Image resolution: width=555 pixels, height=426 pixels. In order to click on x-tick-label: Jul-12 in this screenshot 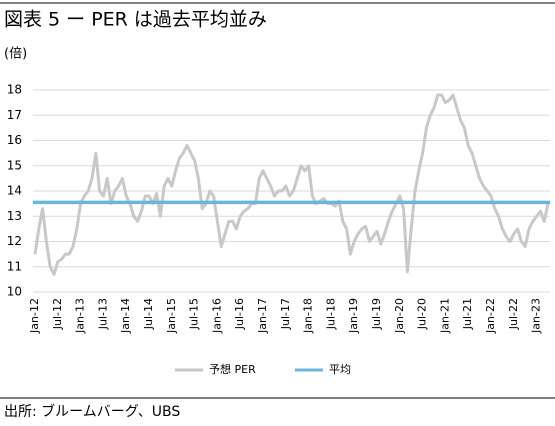, I will do `click(57, 314)`.